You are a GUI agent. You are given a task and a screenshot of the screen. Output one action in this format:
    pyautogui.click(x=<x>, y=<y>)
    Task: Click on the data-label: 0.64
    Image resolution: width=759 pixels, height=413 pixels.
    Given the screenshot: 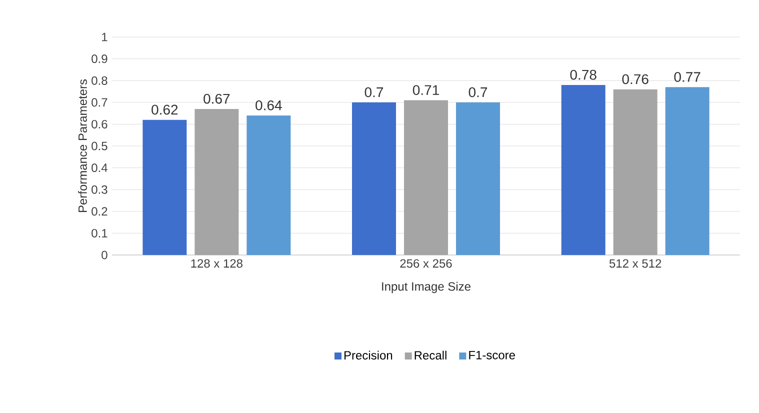 What is the action you would take?
    pyautogui.click(x=269, y=105)
    